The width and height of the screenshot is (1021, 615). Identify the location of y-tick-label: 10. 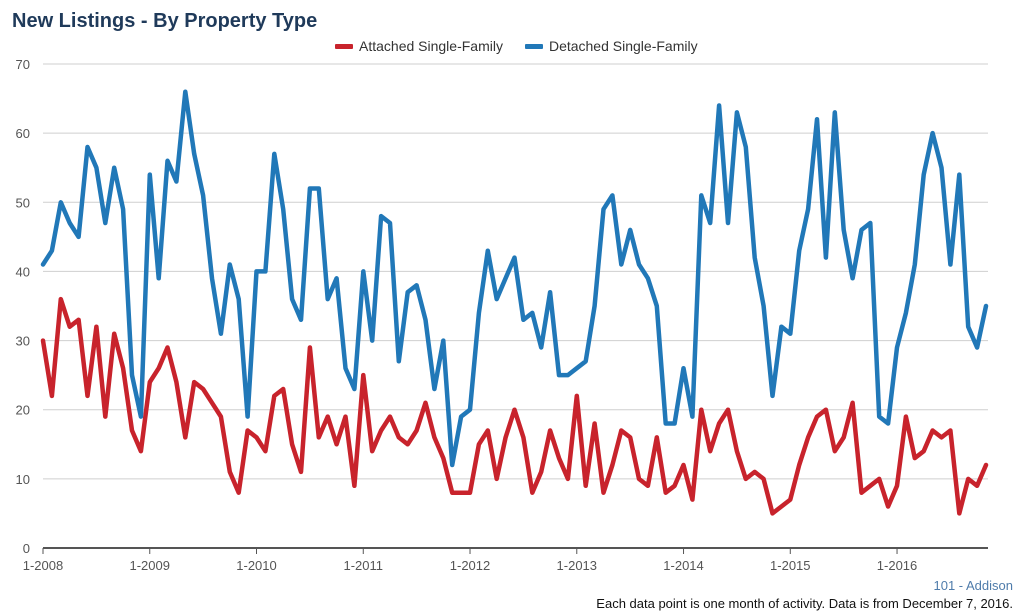
(23, 479).